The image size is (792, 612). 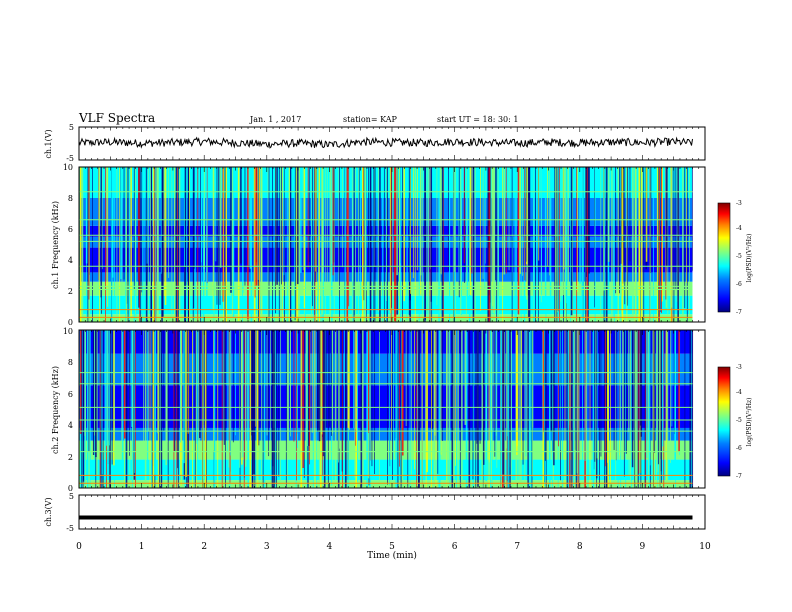 What do you see at coordinates (70, 362) in the screenshot?
I see `ch2-freq-tick-8: 8` at bounding box center [70, 362].